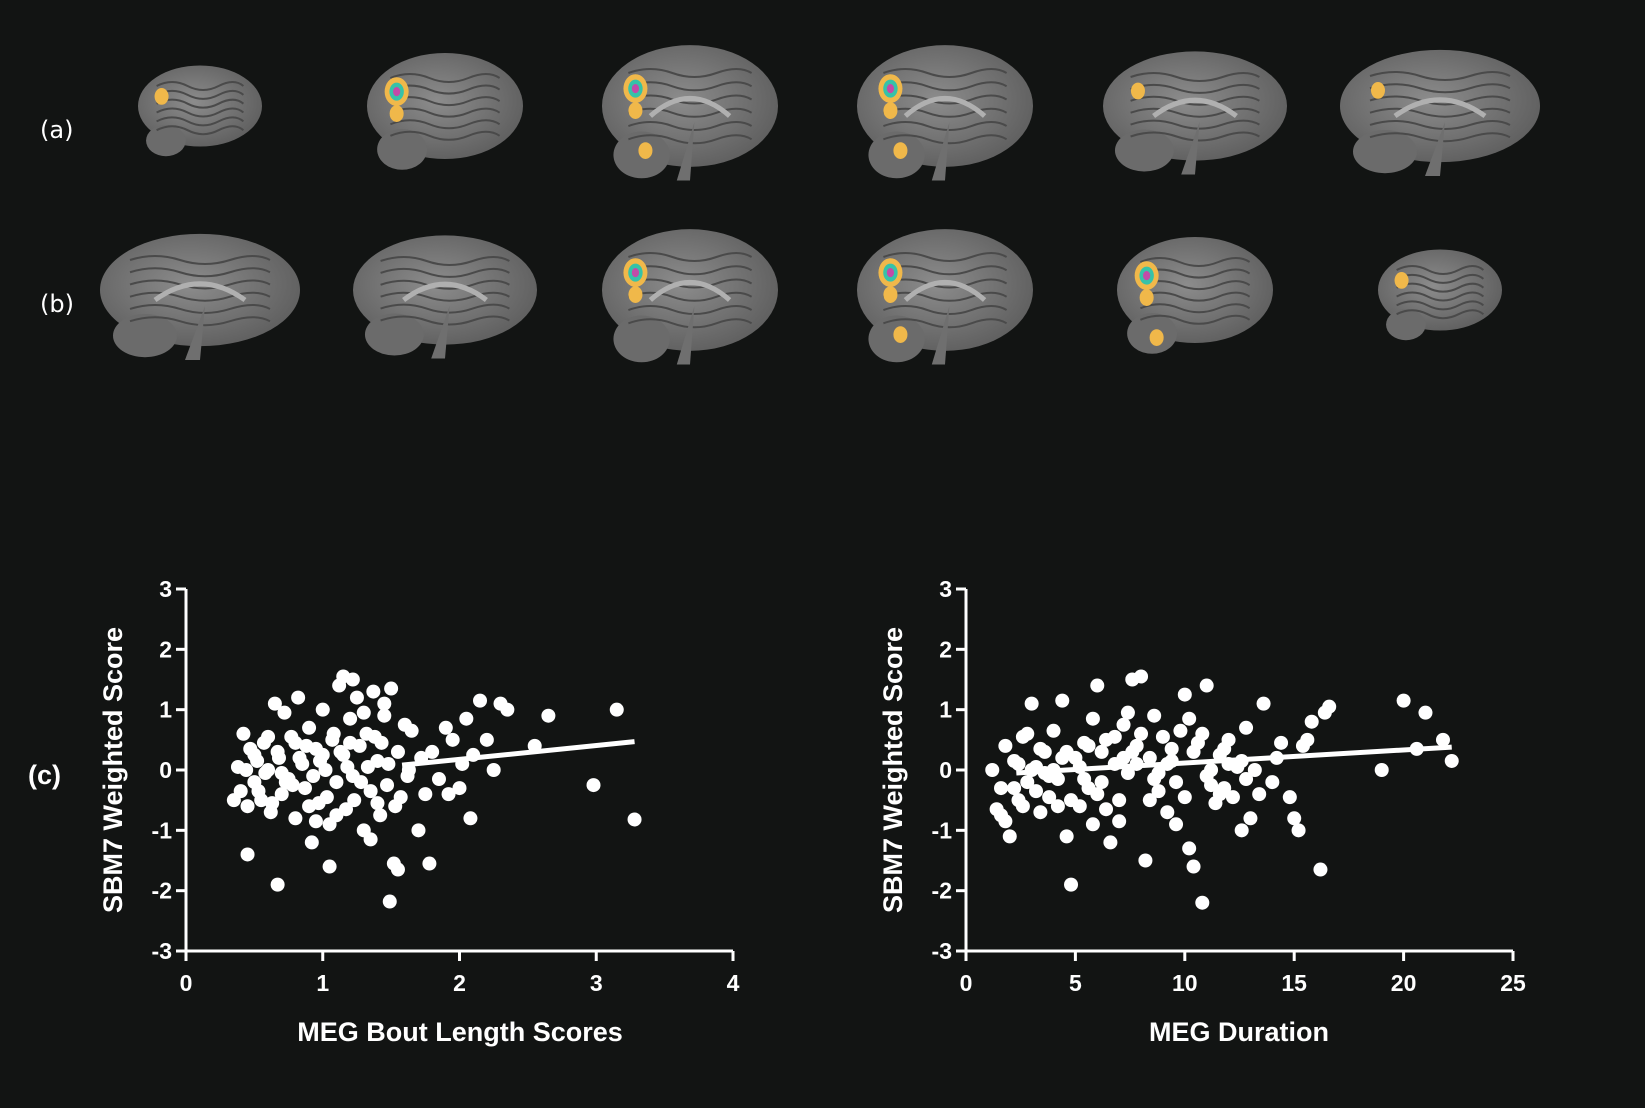 Image resolution: width=1645 pixels, height=1108 pixels. Describe the element at coordinates (733, 983) in the screenshot. I see `x-tick-label: 4` at that location.